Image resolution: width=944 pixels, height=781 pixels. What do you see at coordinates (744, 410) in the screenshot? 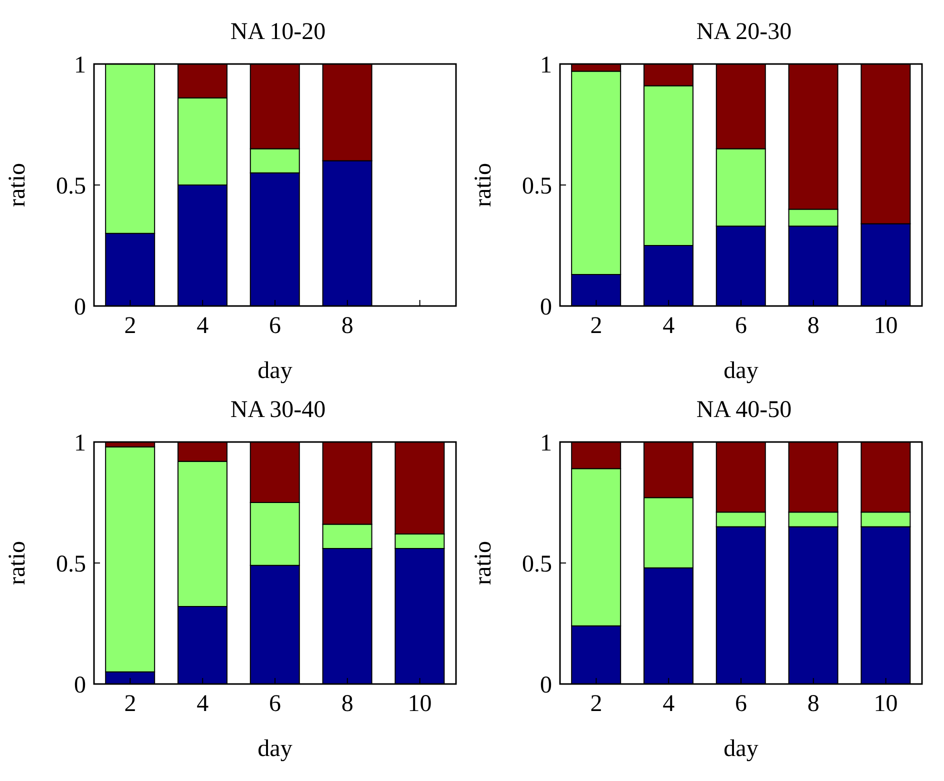
I see `chart-title: NA 40-50` at bounding box center [744, 410].